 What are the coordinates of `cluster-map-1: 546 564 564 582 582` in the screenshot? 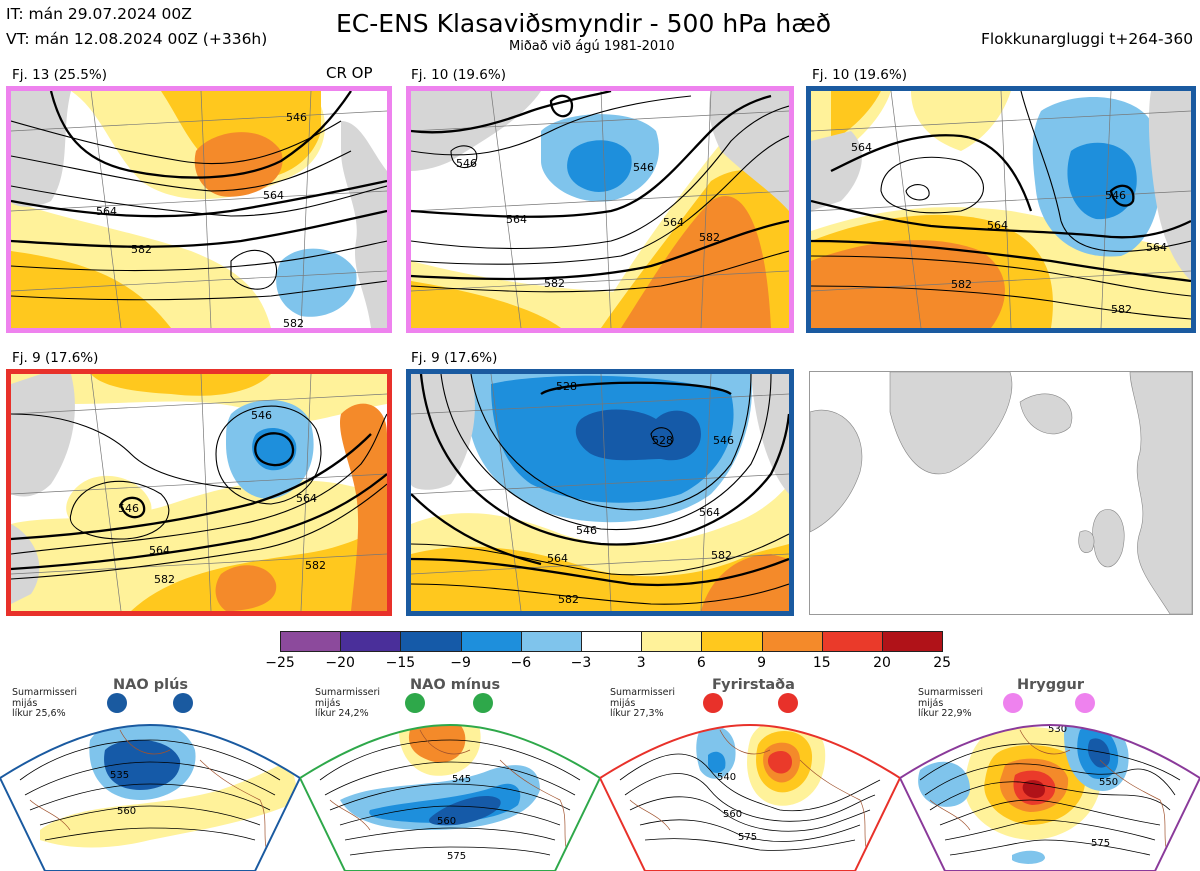 It's located at (199, 209).